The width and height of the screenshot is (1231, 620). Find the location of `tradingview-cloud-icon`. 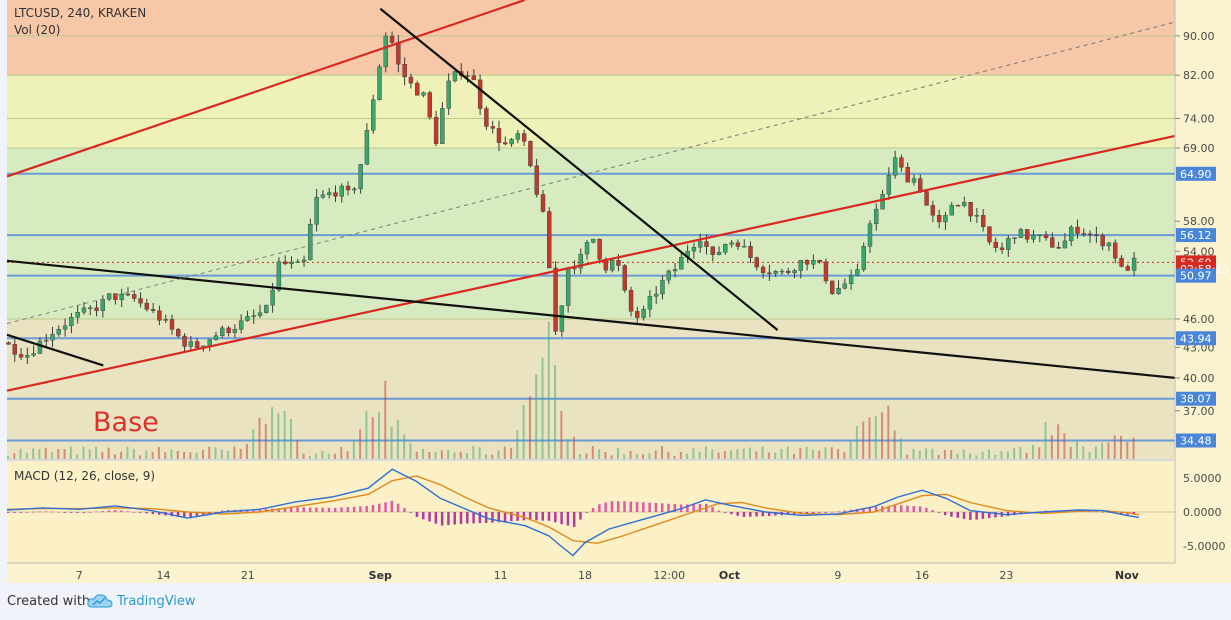

tradingview-cloud-icon is located at coordinates (100, 601).